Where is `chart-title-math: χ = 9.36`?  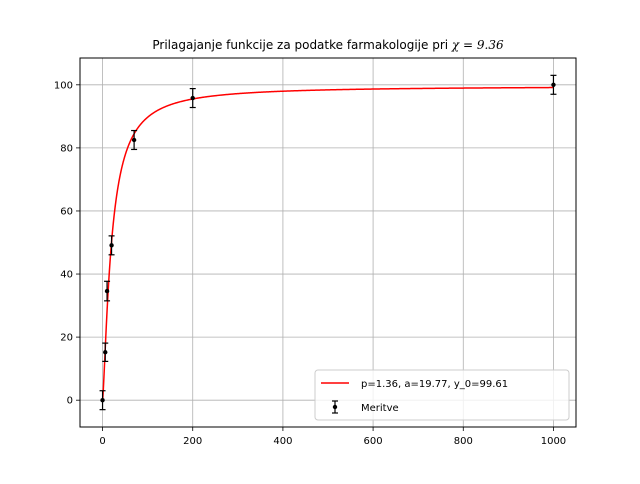 chart-title-math: χ = 9.36 is located at coordinates (477, 45).